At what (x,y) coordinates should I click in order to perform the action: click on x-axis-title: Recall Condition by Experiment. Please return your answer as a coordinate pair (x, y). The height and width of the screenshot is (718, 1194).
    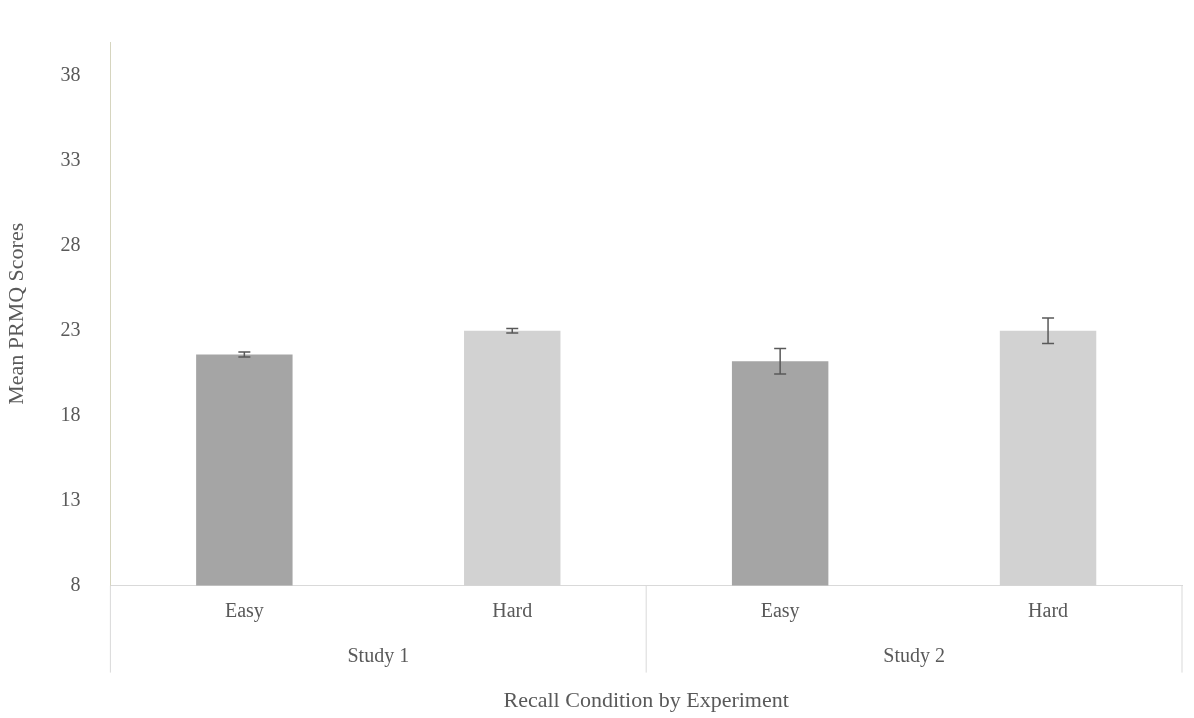
    Looking at the image, I should click on (646, 699).